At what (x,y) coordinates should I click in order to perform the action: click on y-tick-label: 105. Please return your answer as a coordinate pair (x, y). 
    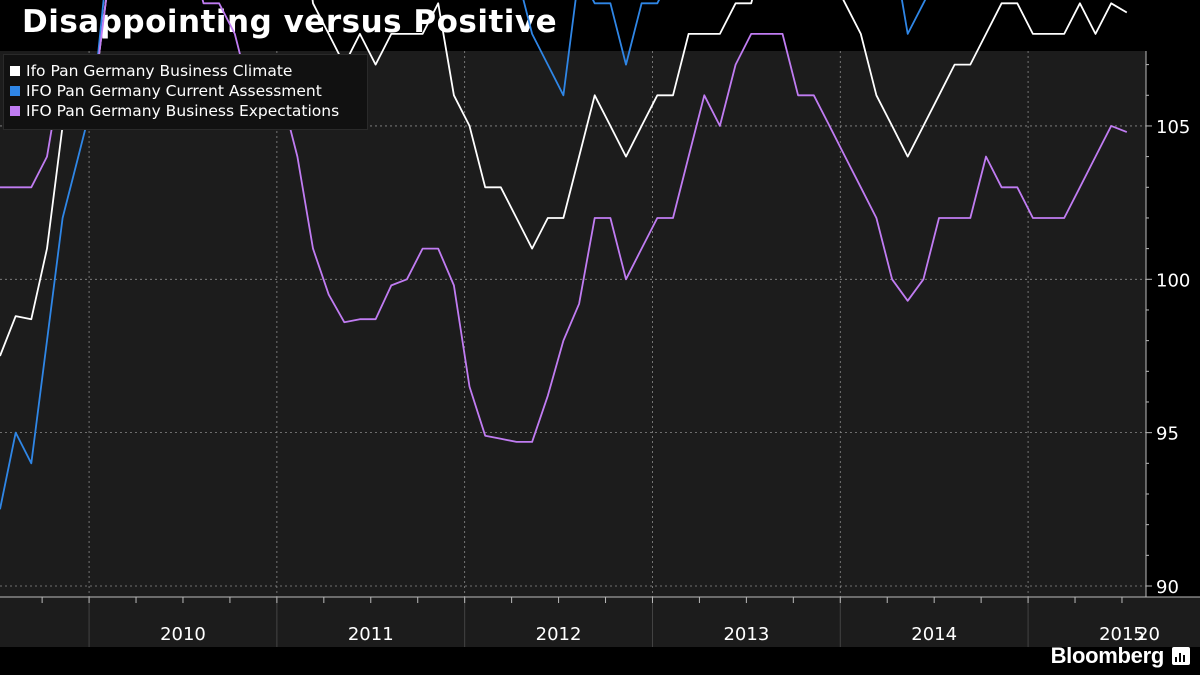
    Looking at the image, I should click on (1173, 127).